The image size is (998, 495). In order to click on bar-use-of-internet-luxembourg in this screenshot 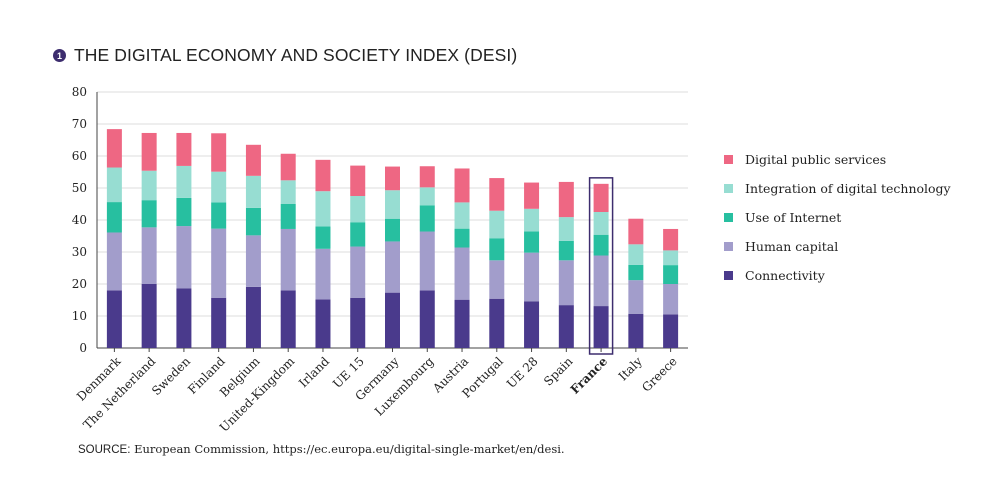, I will do `click(427, 218)`.